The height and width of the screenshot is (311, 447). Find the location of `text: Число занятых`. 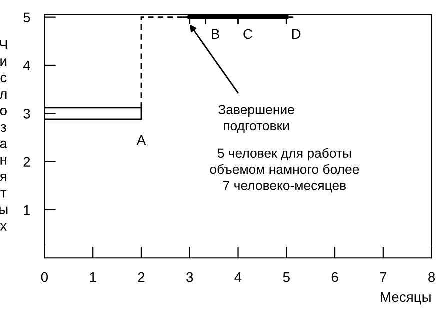

text: Число занятых is located at coordinates (4, 135).